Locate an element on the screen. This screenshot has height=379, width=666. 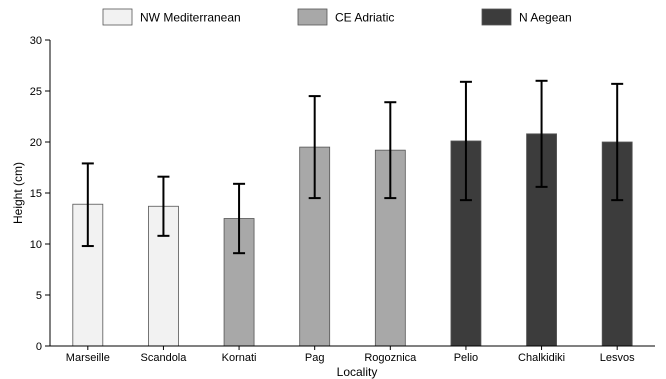
legend-label: CE Adriatic is located at coordinates (364, 18).